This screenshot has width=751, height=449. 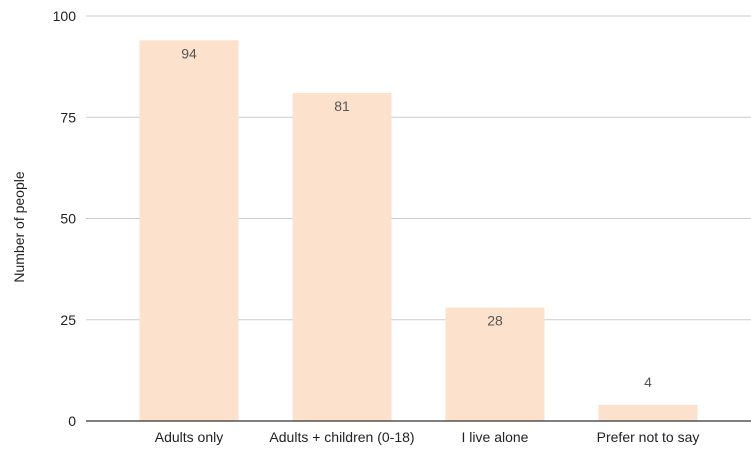 What do you see at coordinates (68, 320) in the screenshot?
I see `y-tick-label: 25` at bounding box center [68, 320].